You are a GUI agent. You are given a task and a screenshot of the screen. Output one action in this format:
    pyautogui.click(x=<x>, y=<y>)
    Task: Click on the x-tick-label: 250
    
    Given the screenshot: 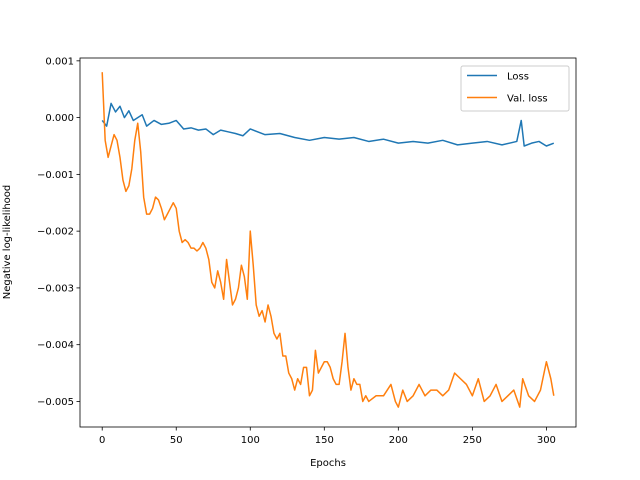 What is the action you would take?
    pyautogui.click(x=472, y=440)
    